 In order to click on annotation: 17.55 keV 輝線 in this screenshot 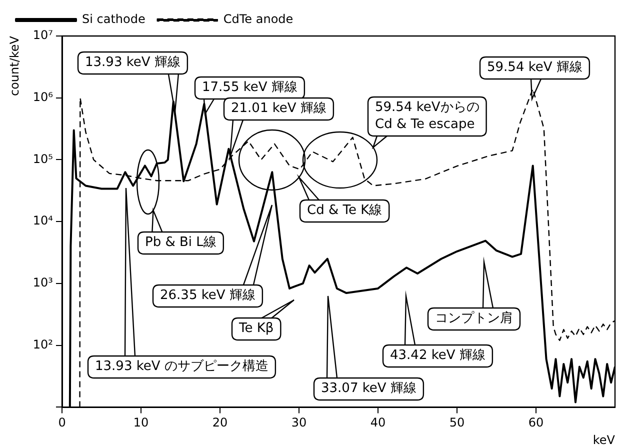, I will do `click(250, 87)`.